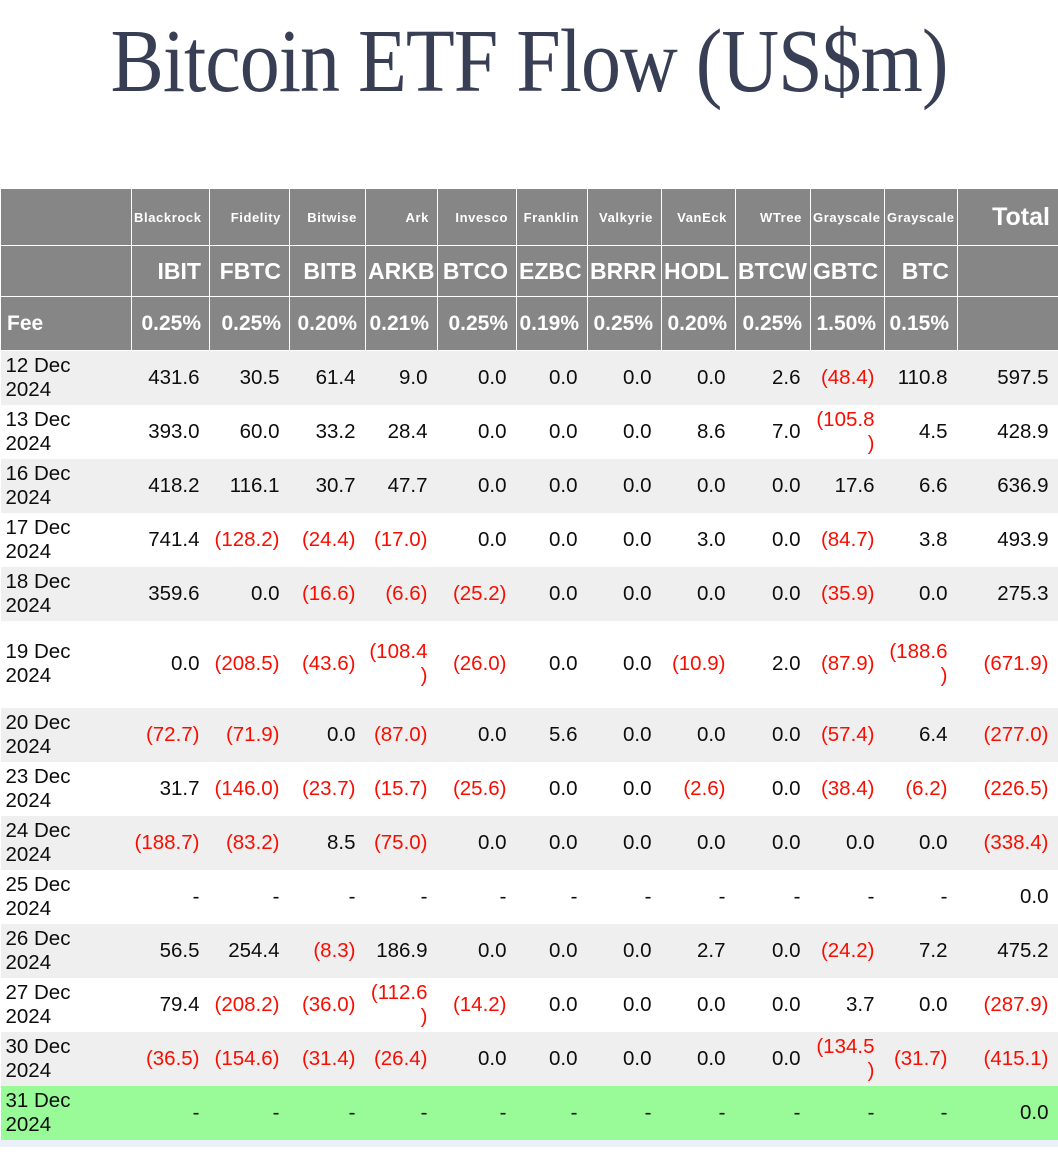 The height and width of the screenshot is (1158, 1058). I want to click on value-cell-bitb: (31.4), so click(328, 1059).